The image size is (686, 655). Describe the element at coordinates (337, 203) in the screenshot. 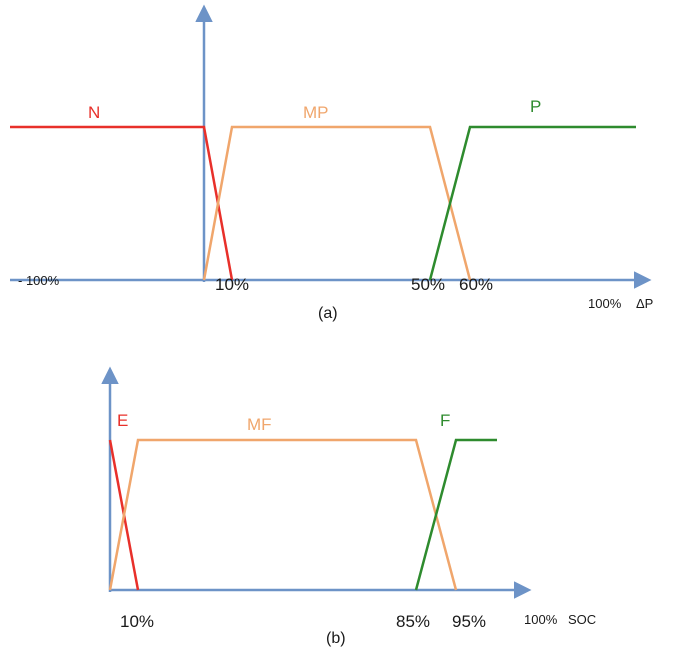

I see `panel-a-mp-curve` at that location.